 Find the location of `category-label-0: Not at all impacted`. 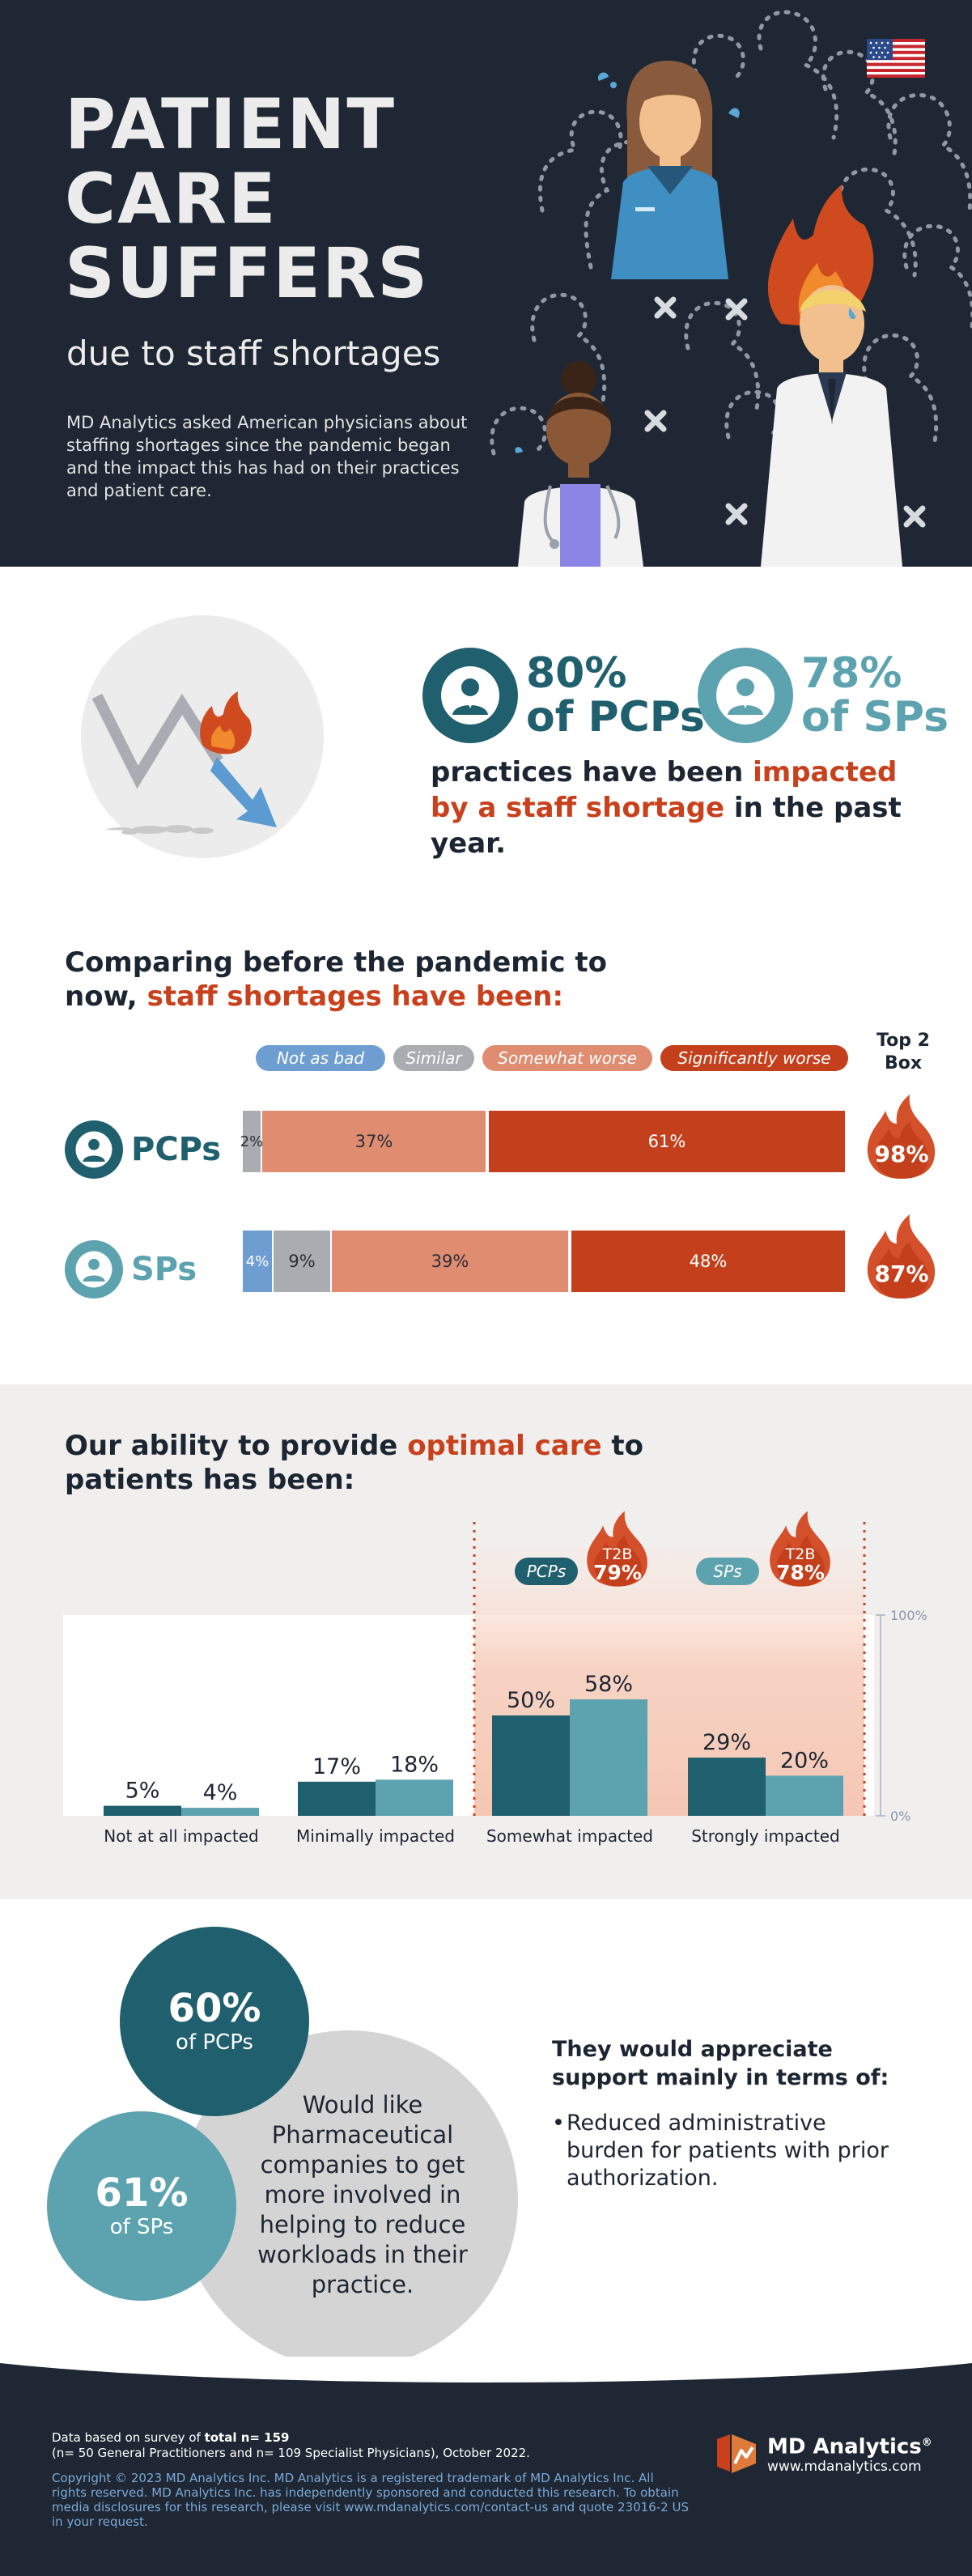

category-label-0: Not at all impacted is located at coordinates (181, 1836).